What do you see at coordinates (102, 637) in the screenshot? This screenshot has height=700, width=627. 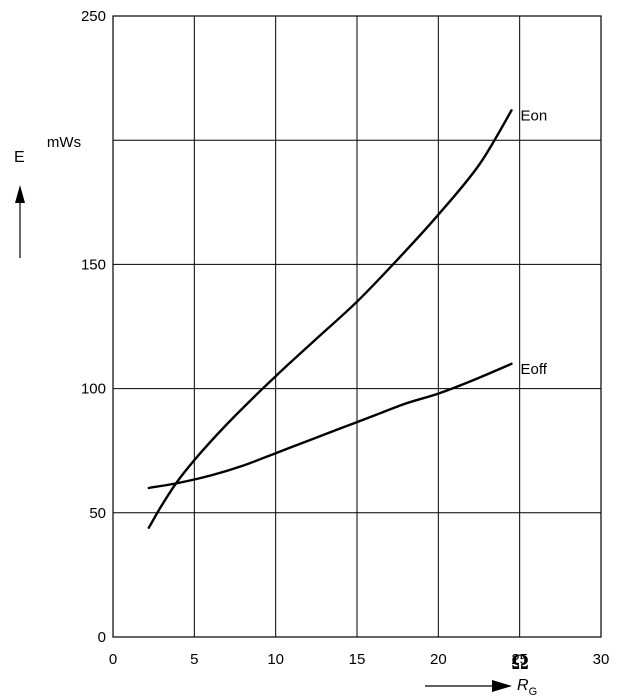 I see `y-tick-label: 0` at bounding box center [102, 637].